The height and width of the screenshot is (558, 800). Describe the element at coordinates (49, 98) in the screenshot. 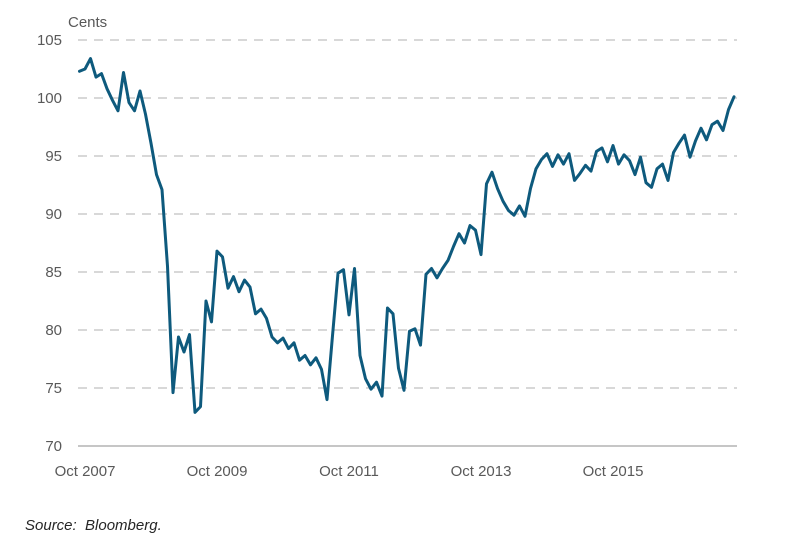

I see `y-axis-tick-label: 100` at that location.